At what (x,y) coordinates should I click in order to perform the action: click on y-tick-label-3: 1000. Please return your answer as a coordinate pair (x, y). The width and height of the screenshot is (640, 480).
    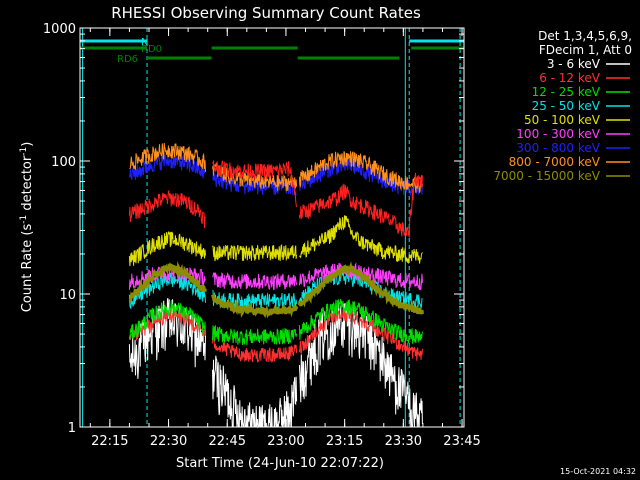
    Looking at the image, I should click on (59, 29).